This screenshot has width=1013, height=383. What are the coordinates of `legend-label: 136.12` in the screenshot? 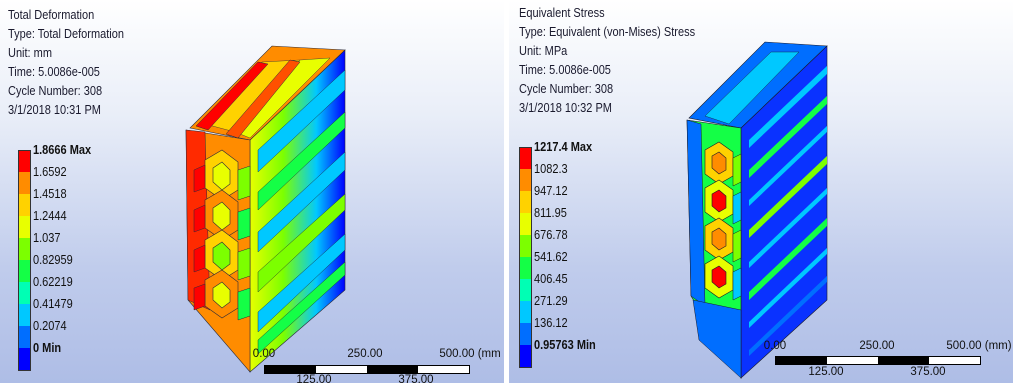 It's located at (551, 323).